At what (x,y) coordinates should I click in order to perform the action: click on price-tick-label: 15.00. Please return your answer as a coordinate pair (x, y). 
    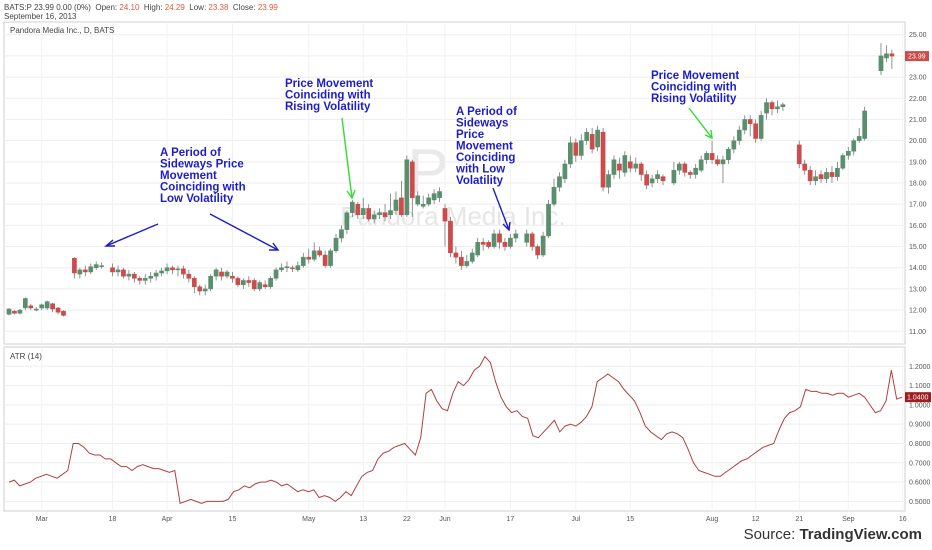
    Looking at the image, I should click on (918, 247).